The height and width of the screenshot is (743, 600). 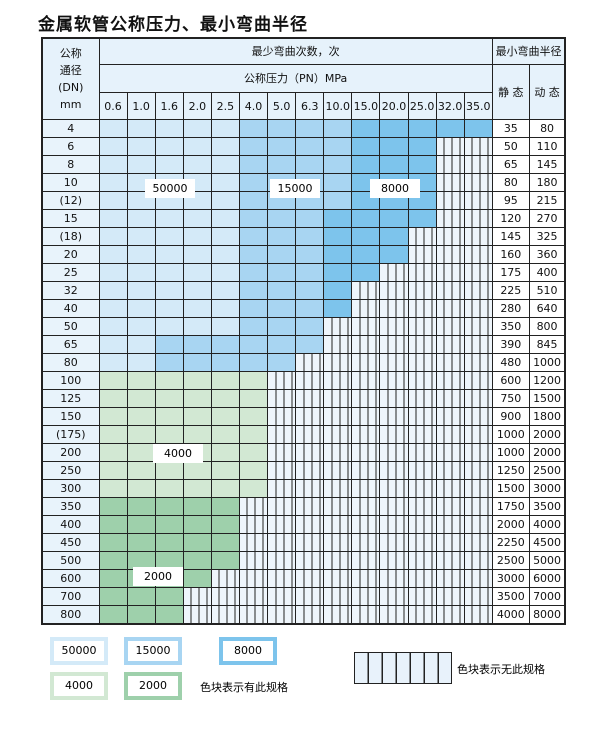 I want to click on dynamic-radius-cell: 1000, so click(x=547, y=362).